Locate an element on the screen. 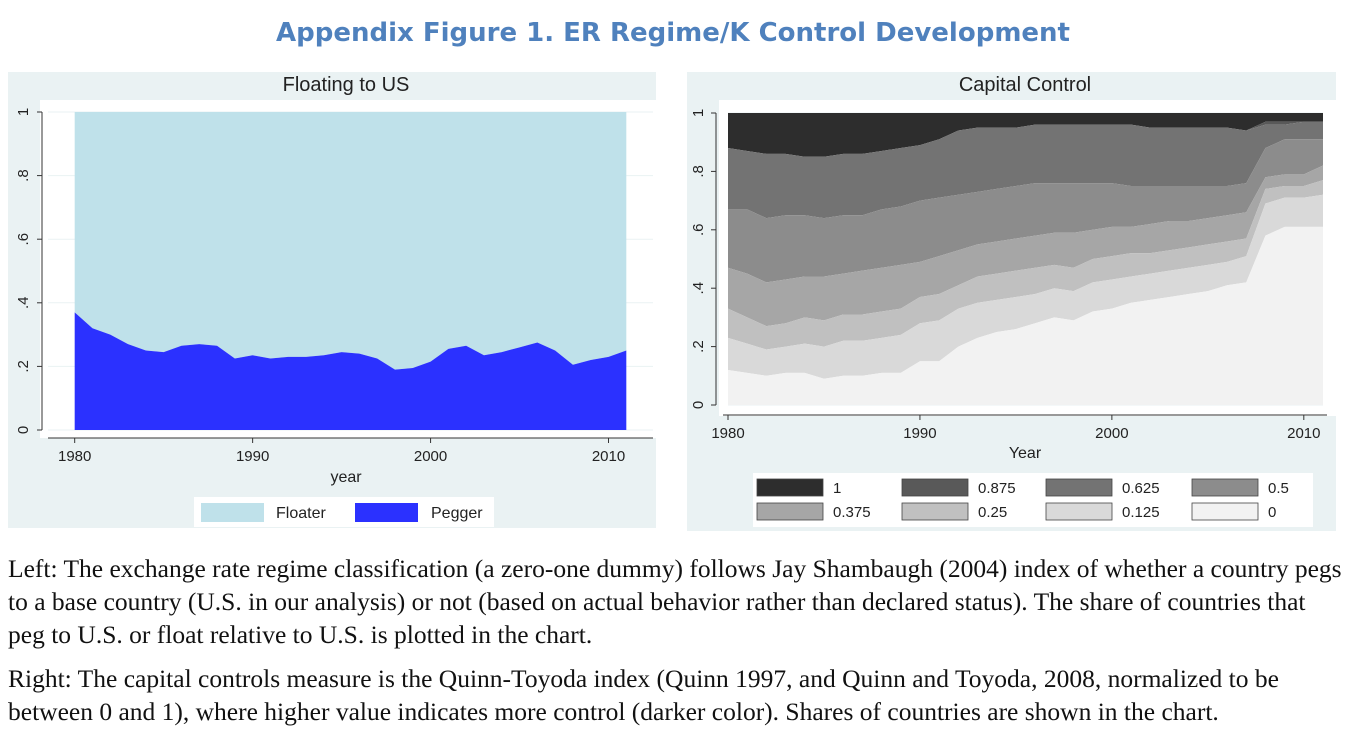 Image resolution: width=1346 pixels, height=756 pixels. left-legend-swatch-floater is located at coordinates (232, 512).